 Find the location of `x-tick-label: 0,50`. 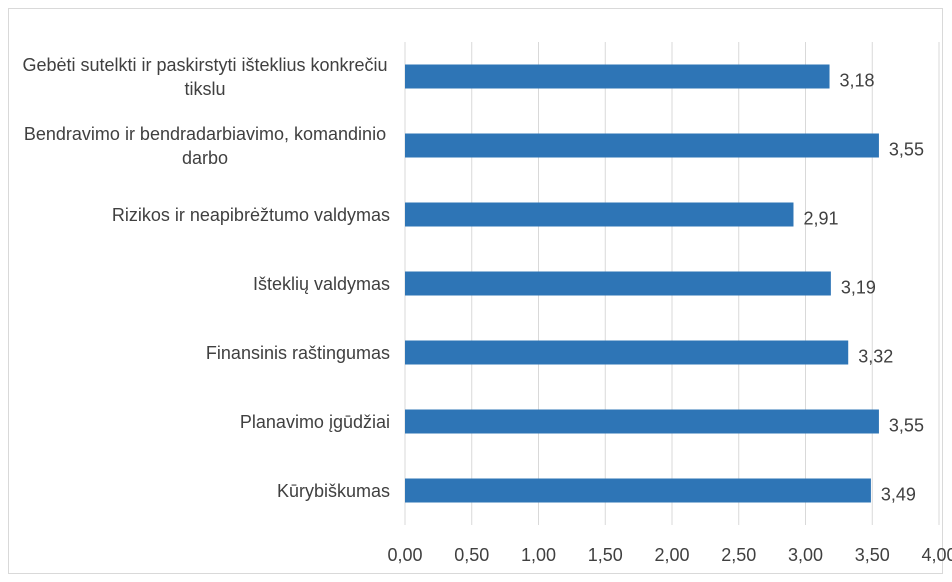

x-tick-label: 0,50 is located at coordinates (471, 555).